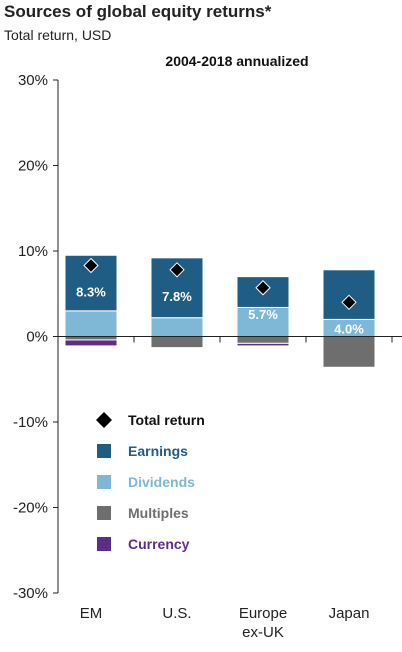 The width and height of the screenshot is (402, 652). Describe the element at coordinates (104, 482) in the screenshot. I see `legend-dividends-swatch` at that location.